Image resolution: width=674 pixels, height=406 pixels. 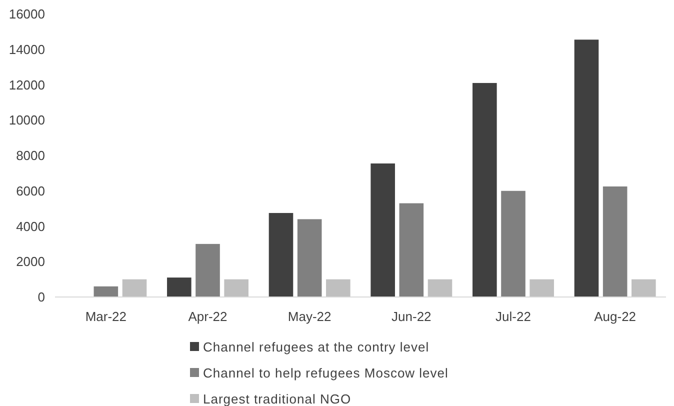 I want to click on y-tick-label: 6000, so click(x=30, y=190).